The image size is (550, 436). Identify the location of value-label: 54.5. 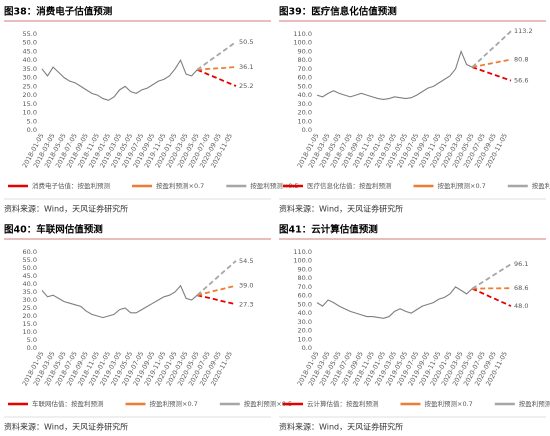
(246, 261).